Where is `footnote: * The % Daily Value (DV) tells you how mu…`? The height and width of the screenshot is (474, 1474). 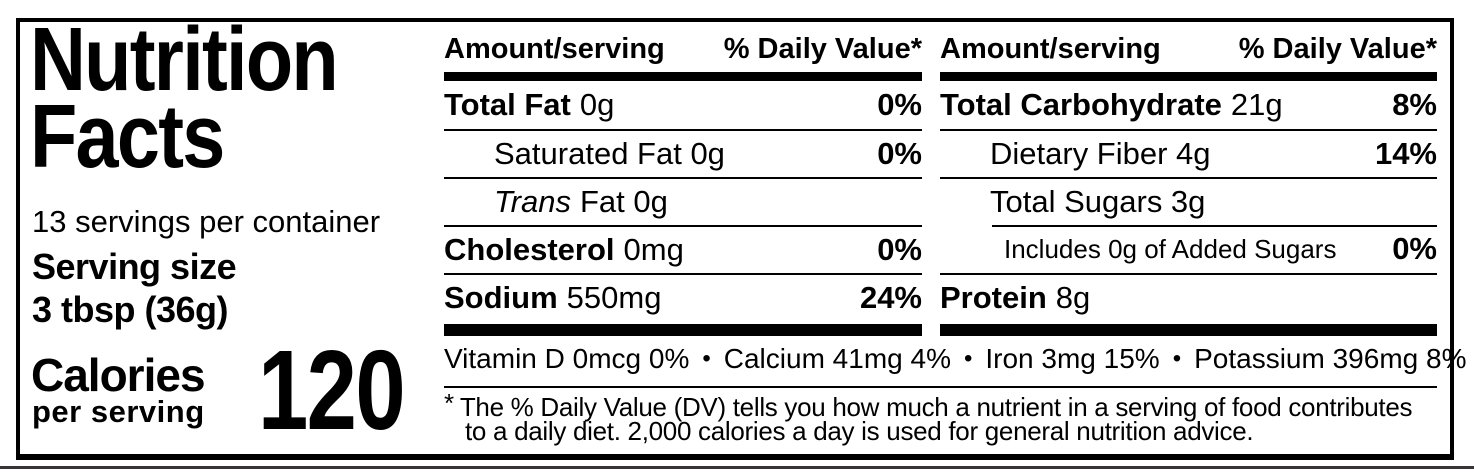
footnote: * The % Daily Value (DV) tells you how mu… is located at coordinates (940, 417).